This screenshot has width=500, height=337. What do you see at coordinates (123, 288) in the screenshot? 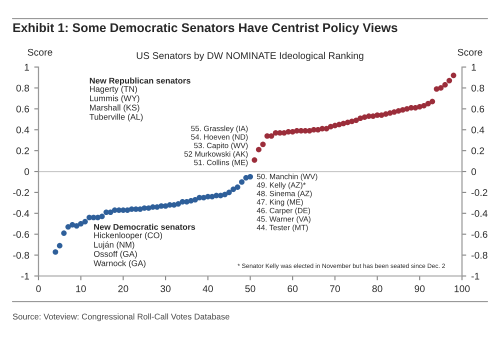
I see `x-tick-label: 20` at bounding box center [123, 288].